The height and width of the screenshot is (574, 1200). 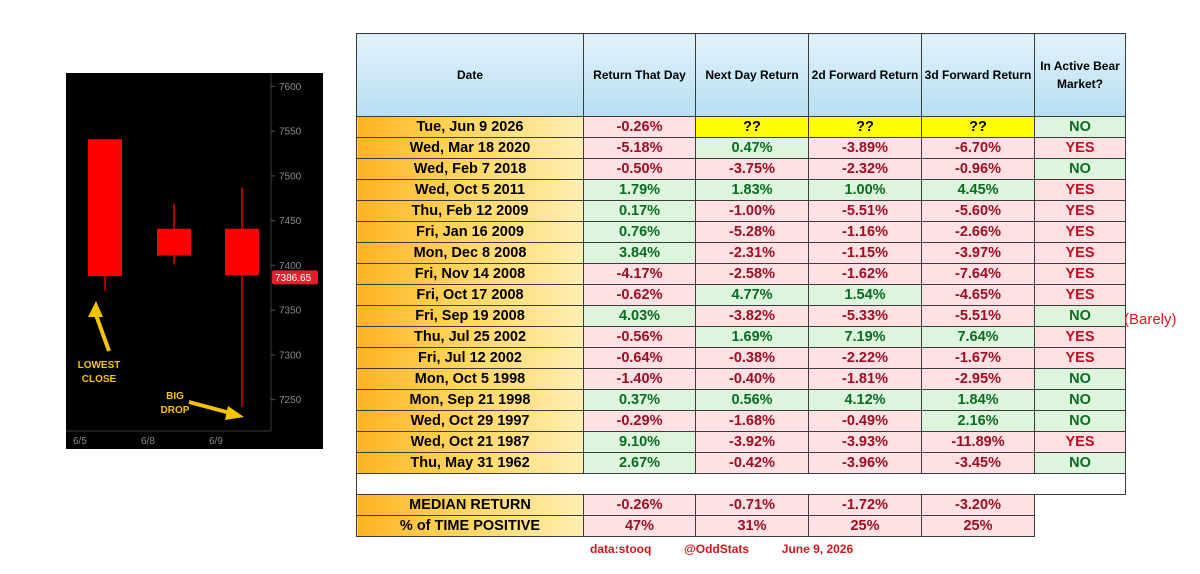 What do you see at coordinates (865, 274) in the screenshot?
I see `value-cell: -1.62%` at bounding box center [865, 274].